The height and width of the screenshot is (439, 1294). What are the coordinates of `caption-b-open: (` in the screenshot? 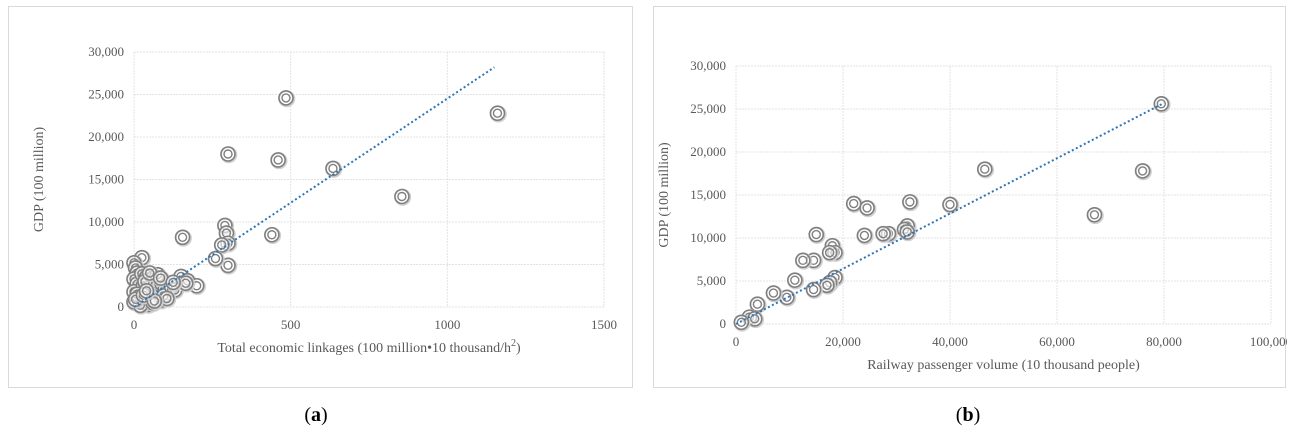 It's located at (959, 415).